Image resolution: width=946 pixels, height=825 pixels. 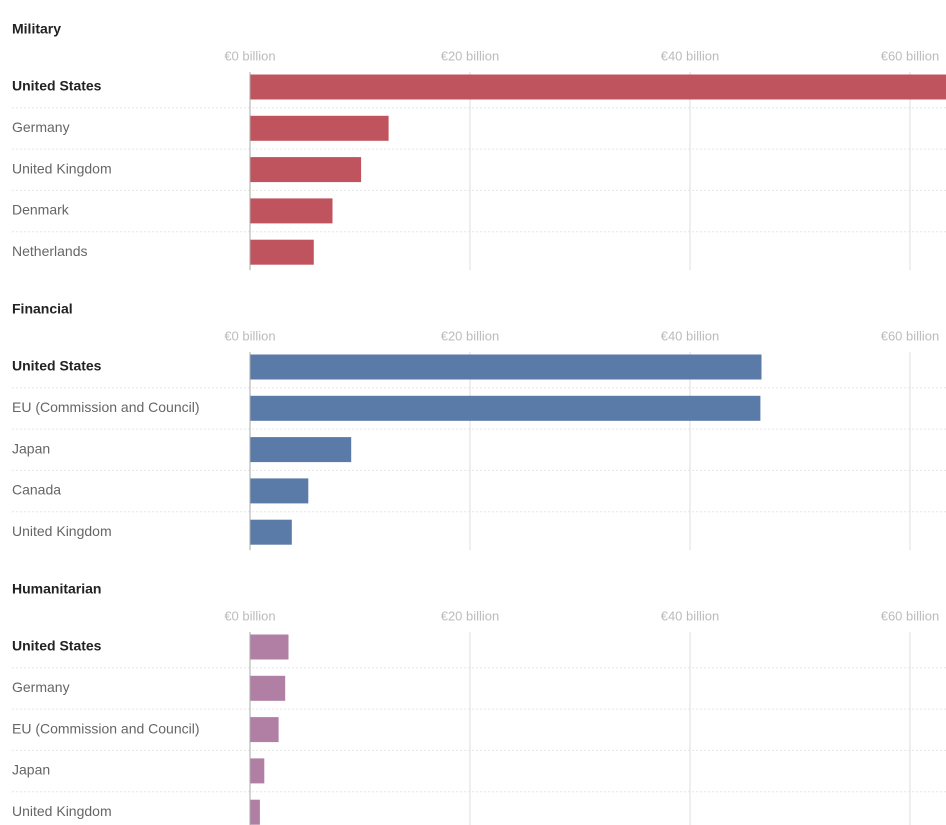 What do you see at coordinates (42, 309) in the screenshot?
I see `panel-title: Financial` at bounding box center [42, 309].